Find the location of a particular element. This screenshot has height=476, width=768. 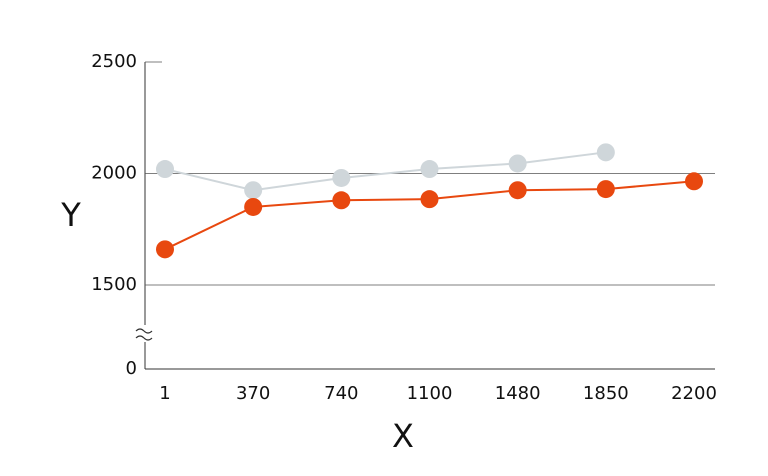

x-tick-label: 1480 is located at coordinates (518, 393).